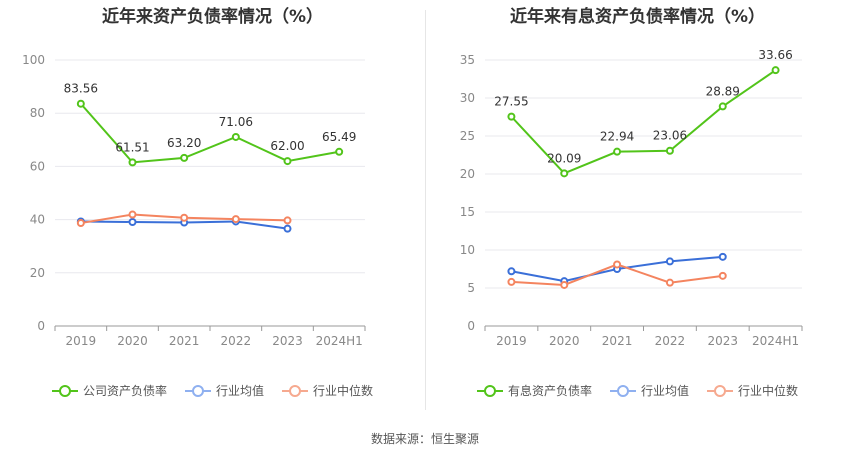 This screenshot has width=850, height=459. Describe the element at coordinates (511, 102) in the screenshot. I see `data-label: 27.55` at that location.